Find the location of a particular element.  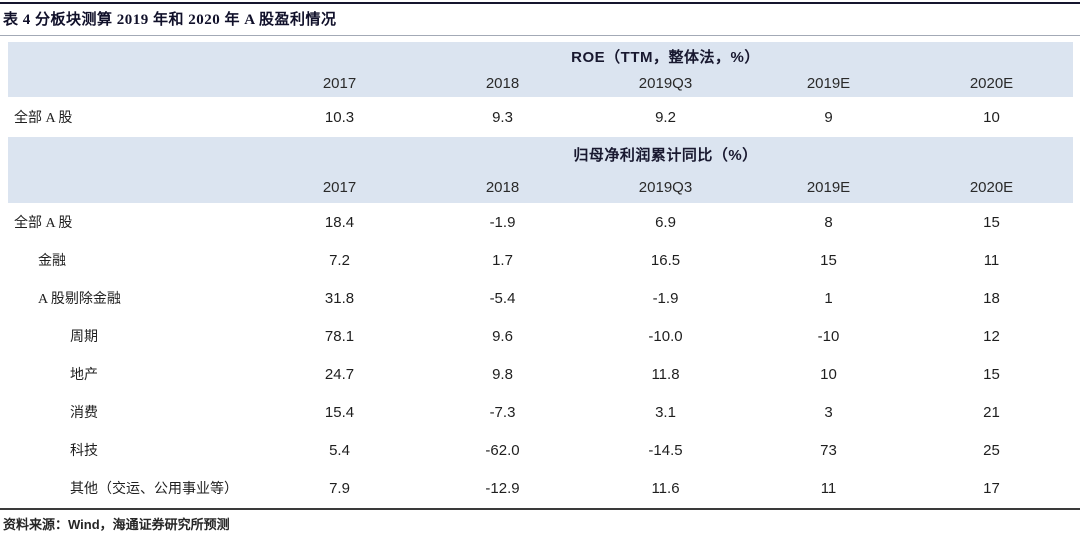

value-cell: 78.1 is located at coordinates (339, 336).